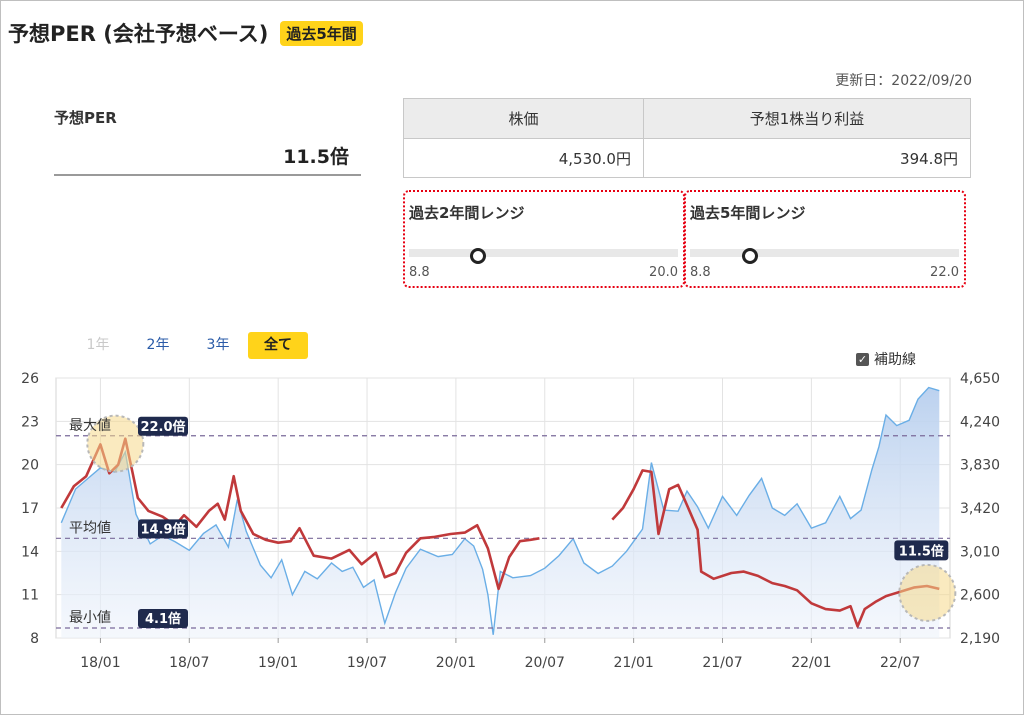  I want to click on range-2y-title: 過去2年間レンジ, so click(467, 213).